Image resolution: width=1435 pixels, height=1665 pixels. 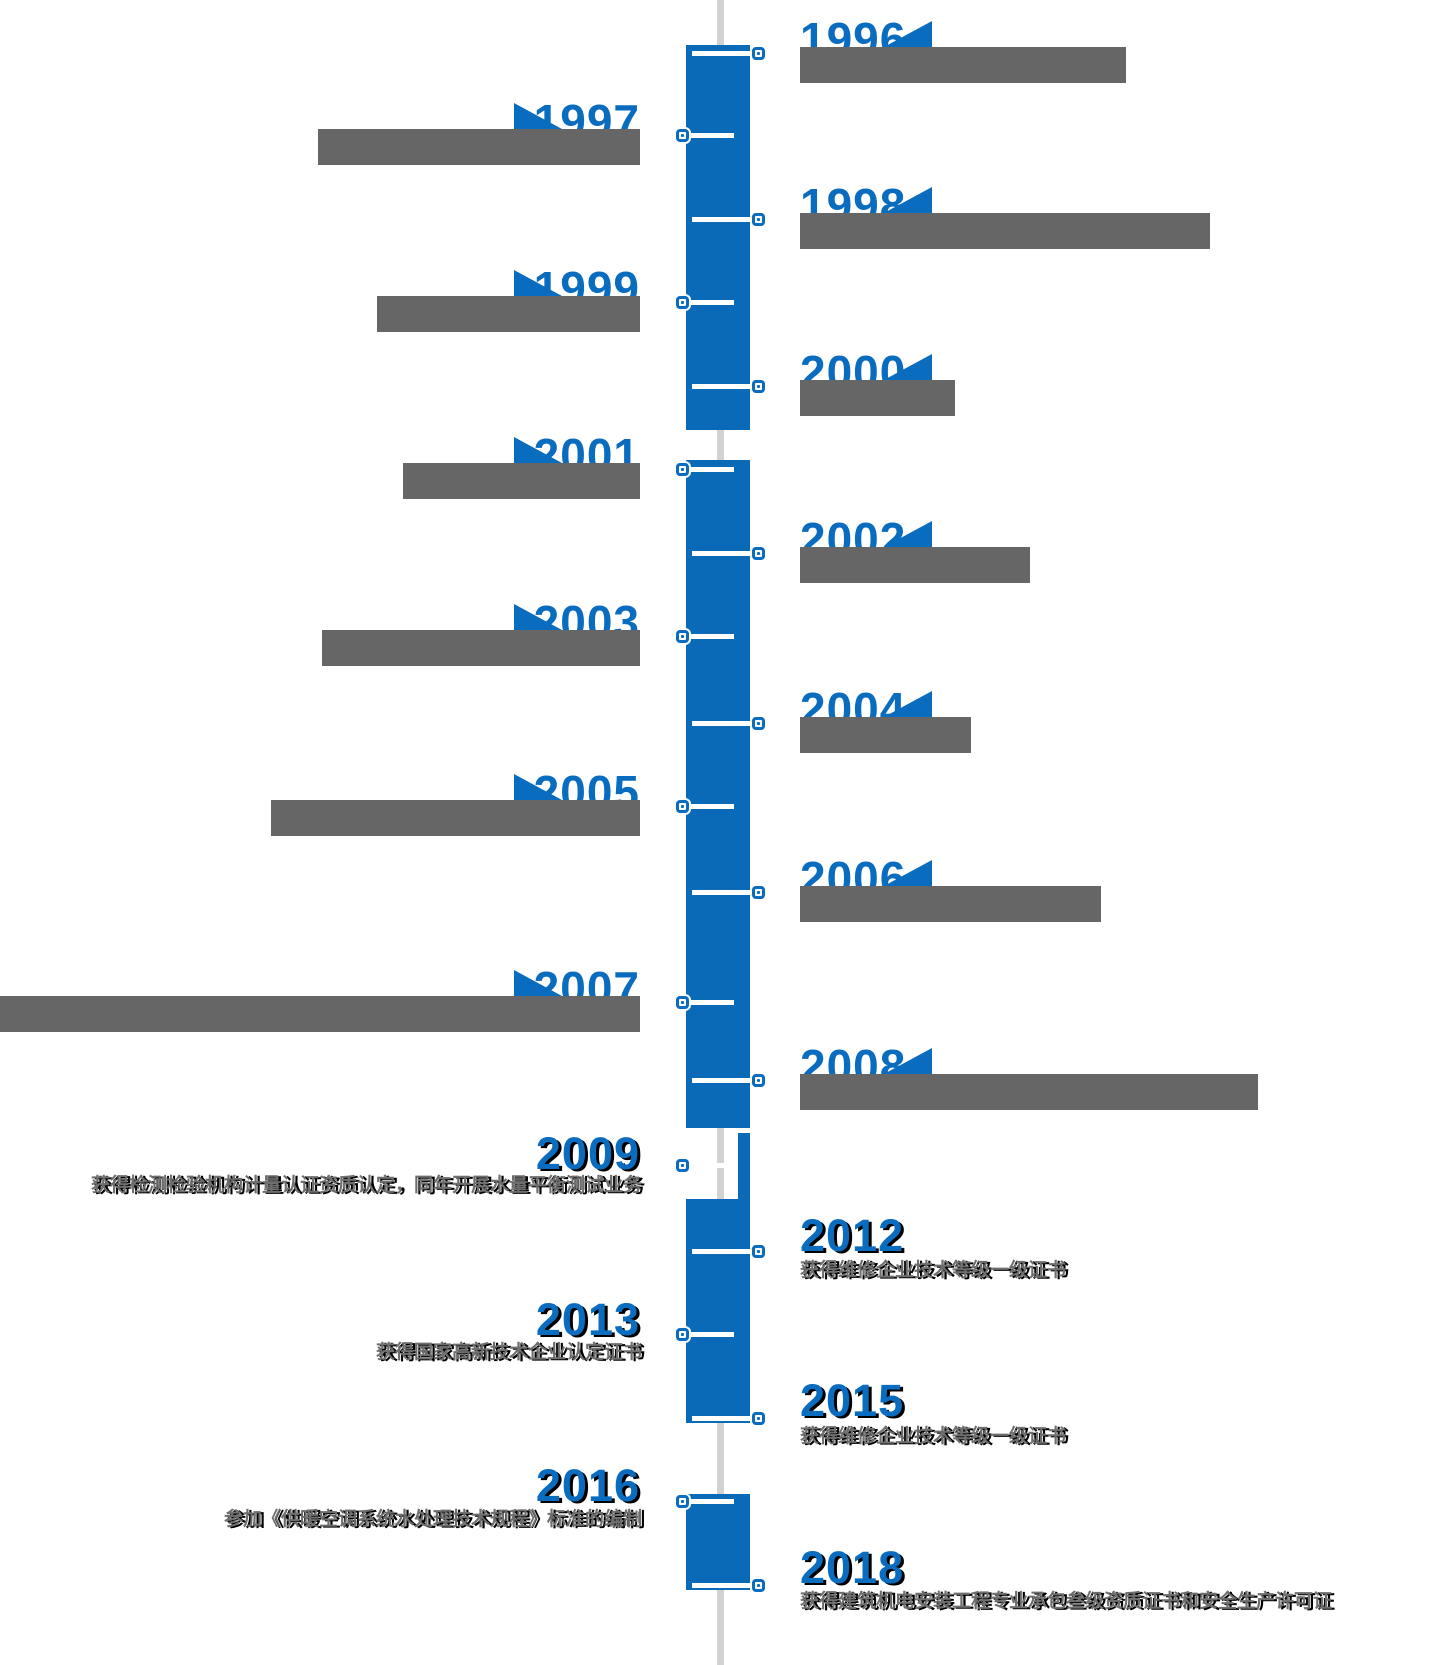 I want to click on milestone-description-text: 获得检测检验机构计量认证资质认定，同年开展水量平衡测试业务, so click(x=366, y=1185).